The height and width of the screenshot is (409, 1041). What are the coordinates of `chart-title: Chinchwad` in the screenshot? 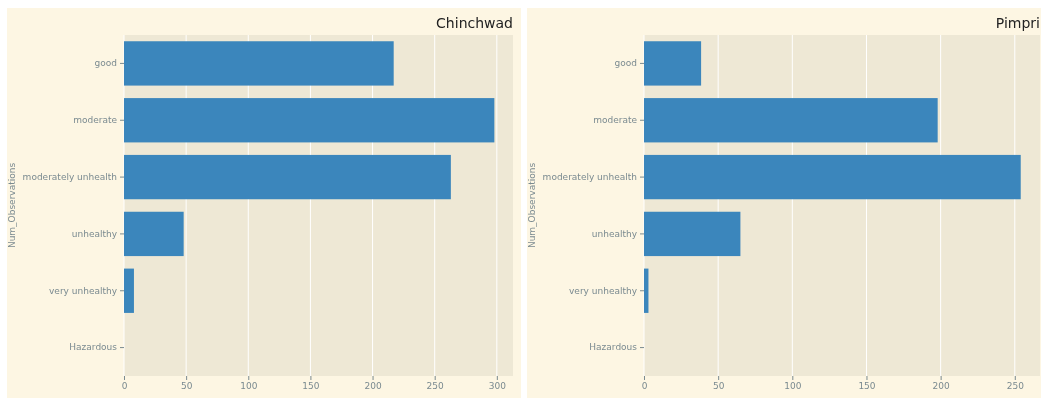 It's located at (474, 23).